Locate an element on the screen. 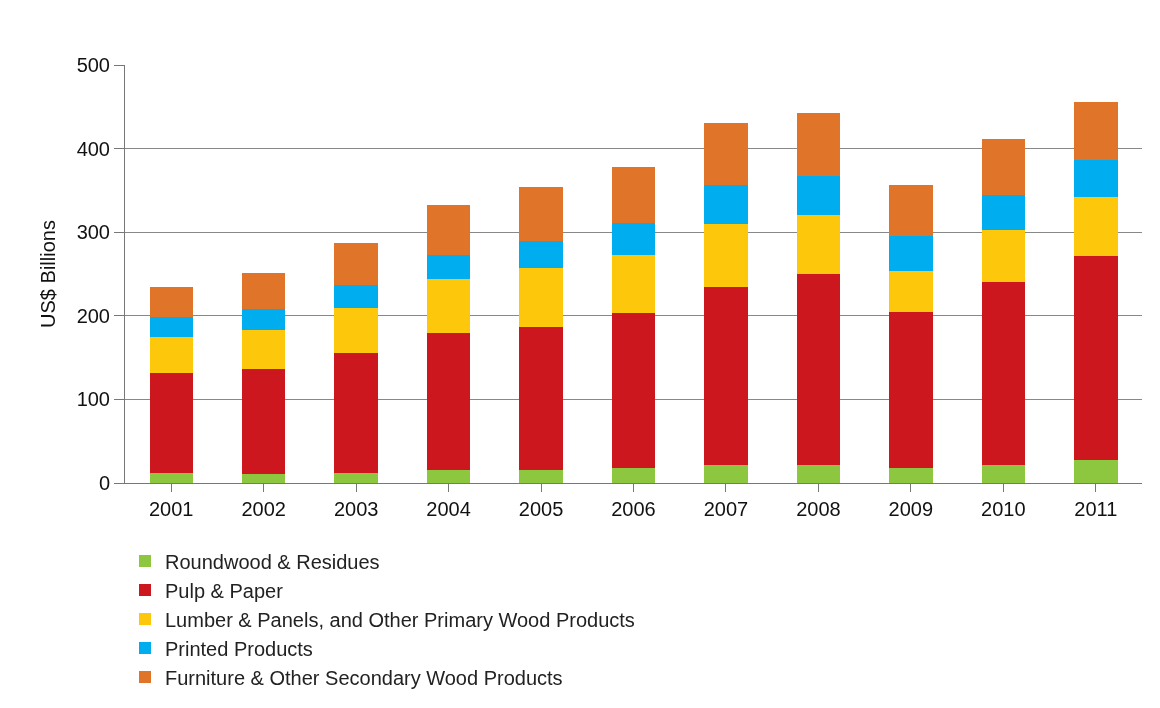 The height and width of the screenshot is (708, 1160). y-tick-label: 500 is located at coordinates (93, 65).